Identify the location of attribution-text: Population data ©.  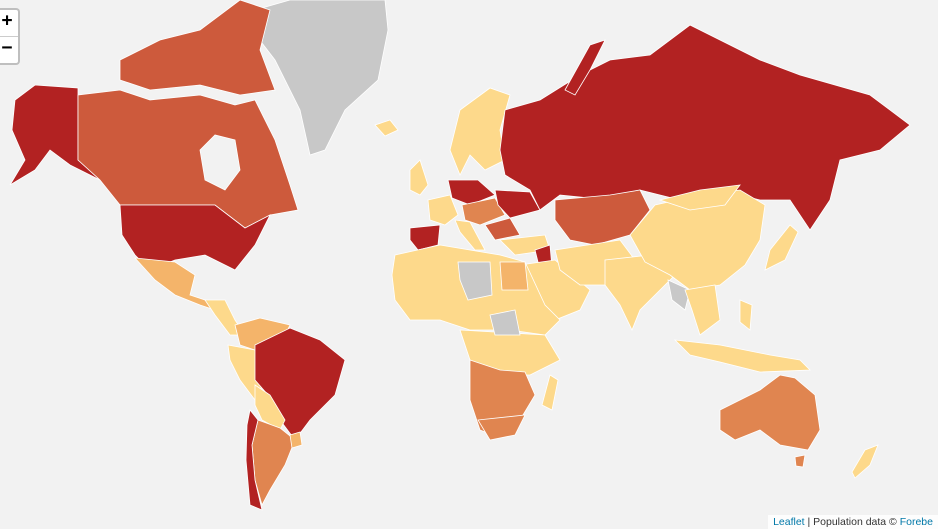
(856, 522).